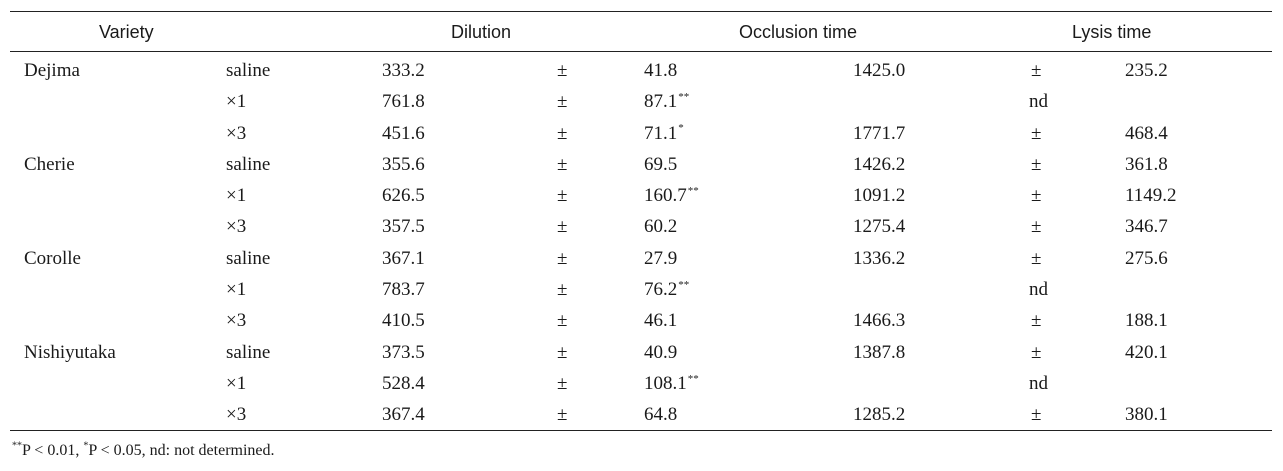 Image resolution: width=1283 pixels, height=471 pixels. Describe the element at coordinates (641, 229) in the screenshot. I see `table-row: ×3 357.5 ±60.2 1275.4 ±346.7` at that location.